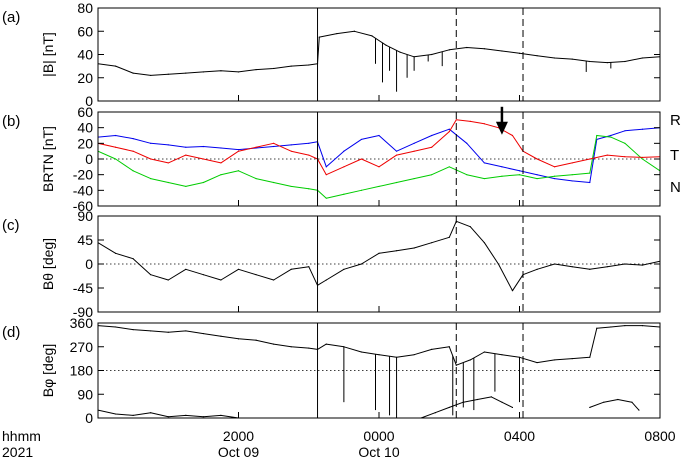 Image resolution: width=685 pixels, height=460 pixels. I want to click on x-tick-label: 2000, so click(238, 436).